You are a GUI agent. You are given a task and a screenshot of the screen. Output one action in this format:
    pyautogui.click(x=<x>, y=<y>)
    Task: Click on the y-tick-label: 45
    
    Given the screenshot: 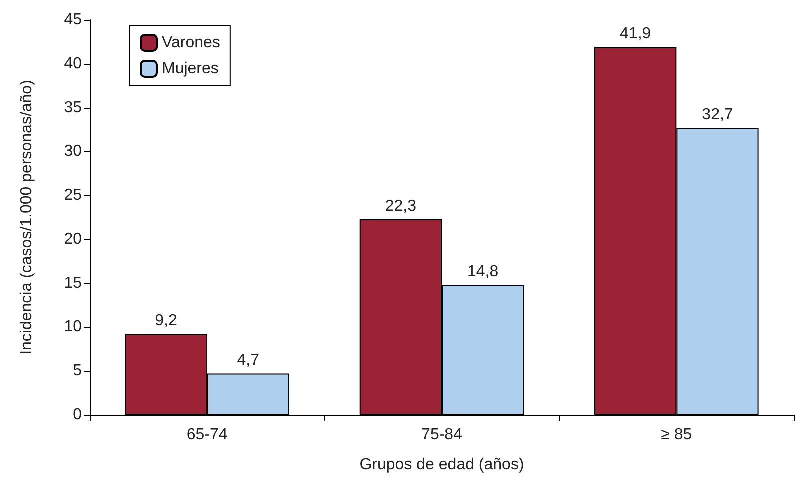 What is the action you would take?
    pyautogui.click(x=73, y=20)
    